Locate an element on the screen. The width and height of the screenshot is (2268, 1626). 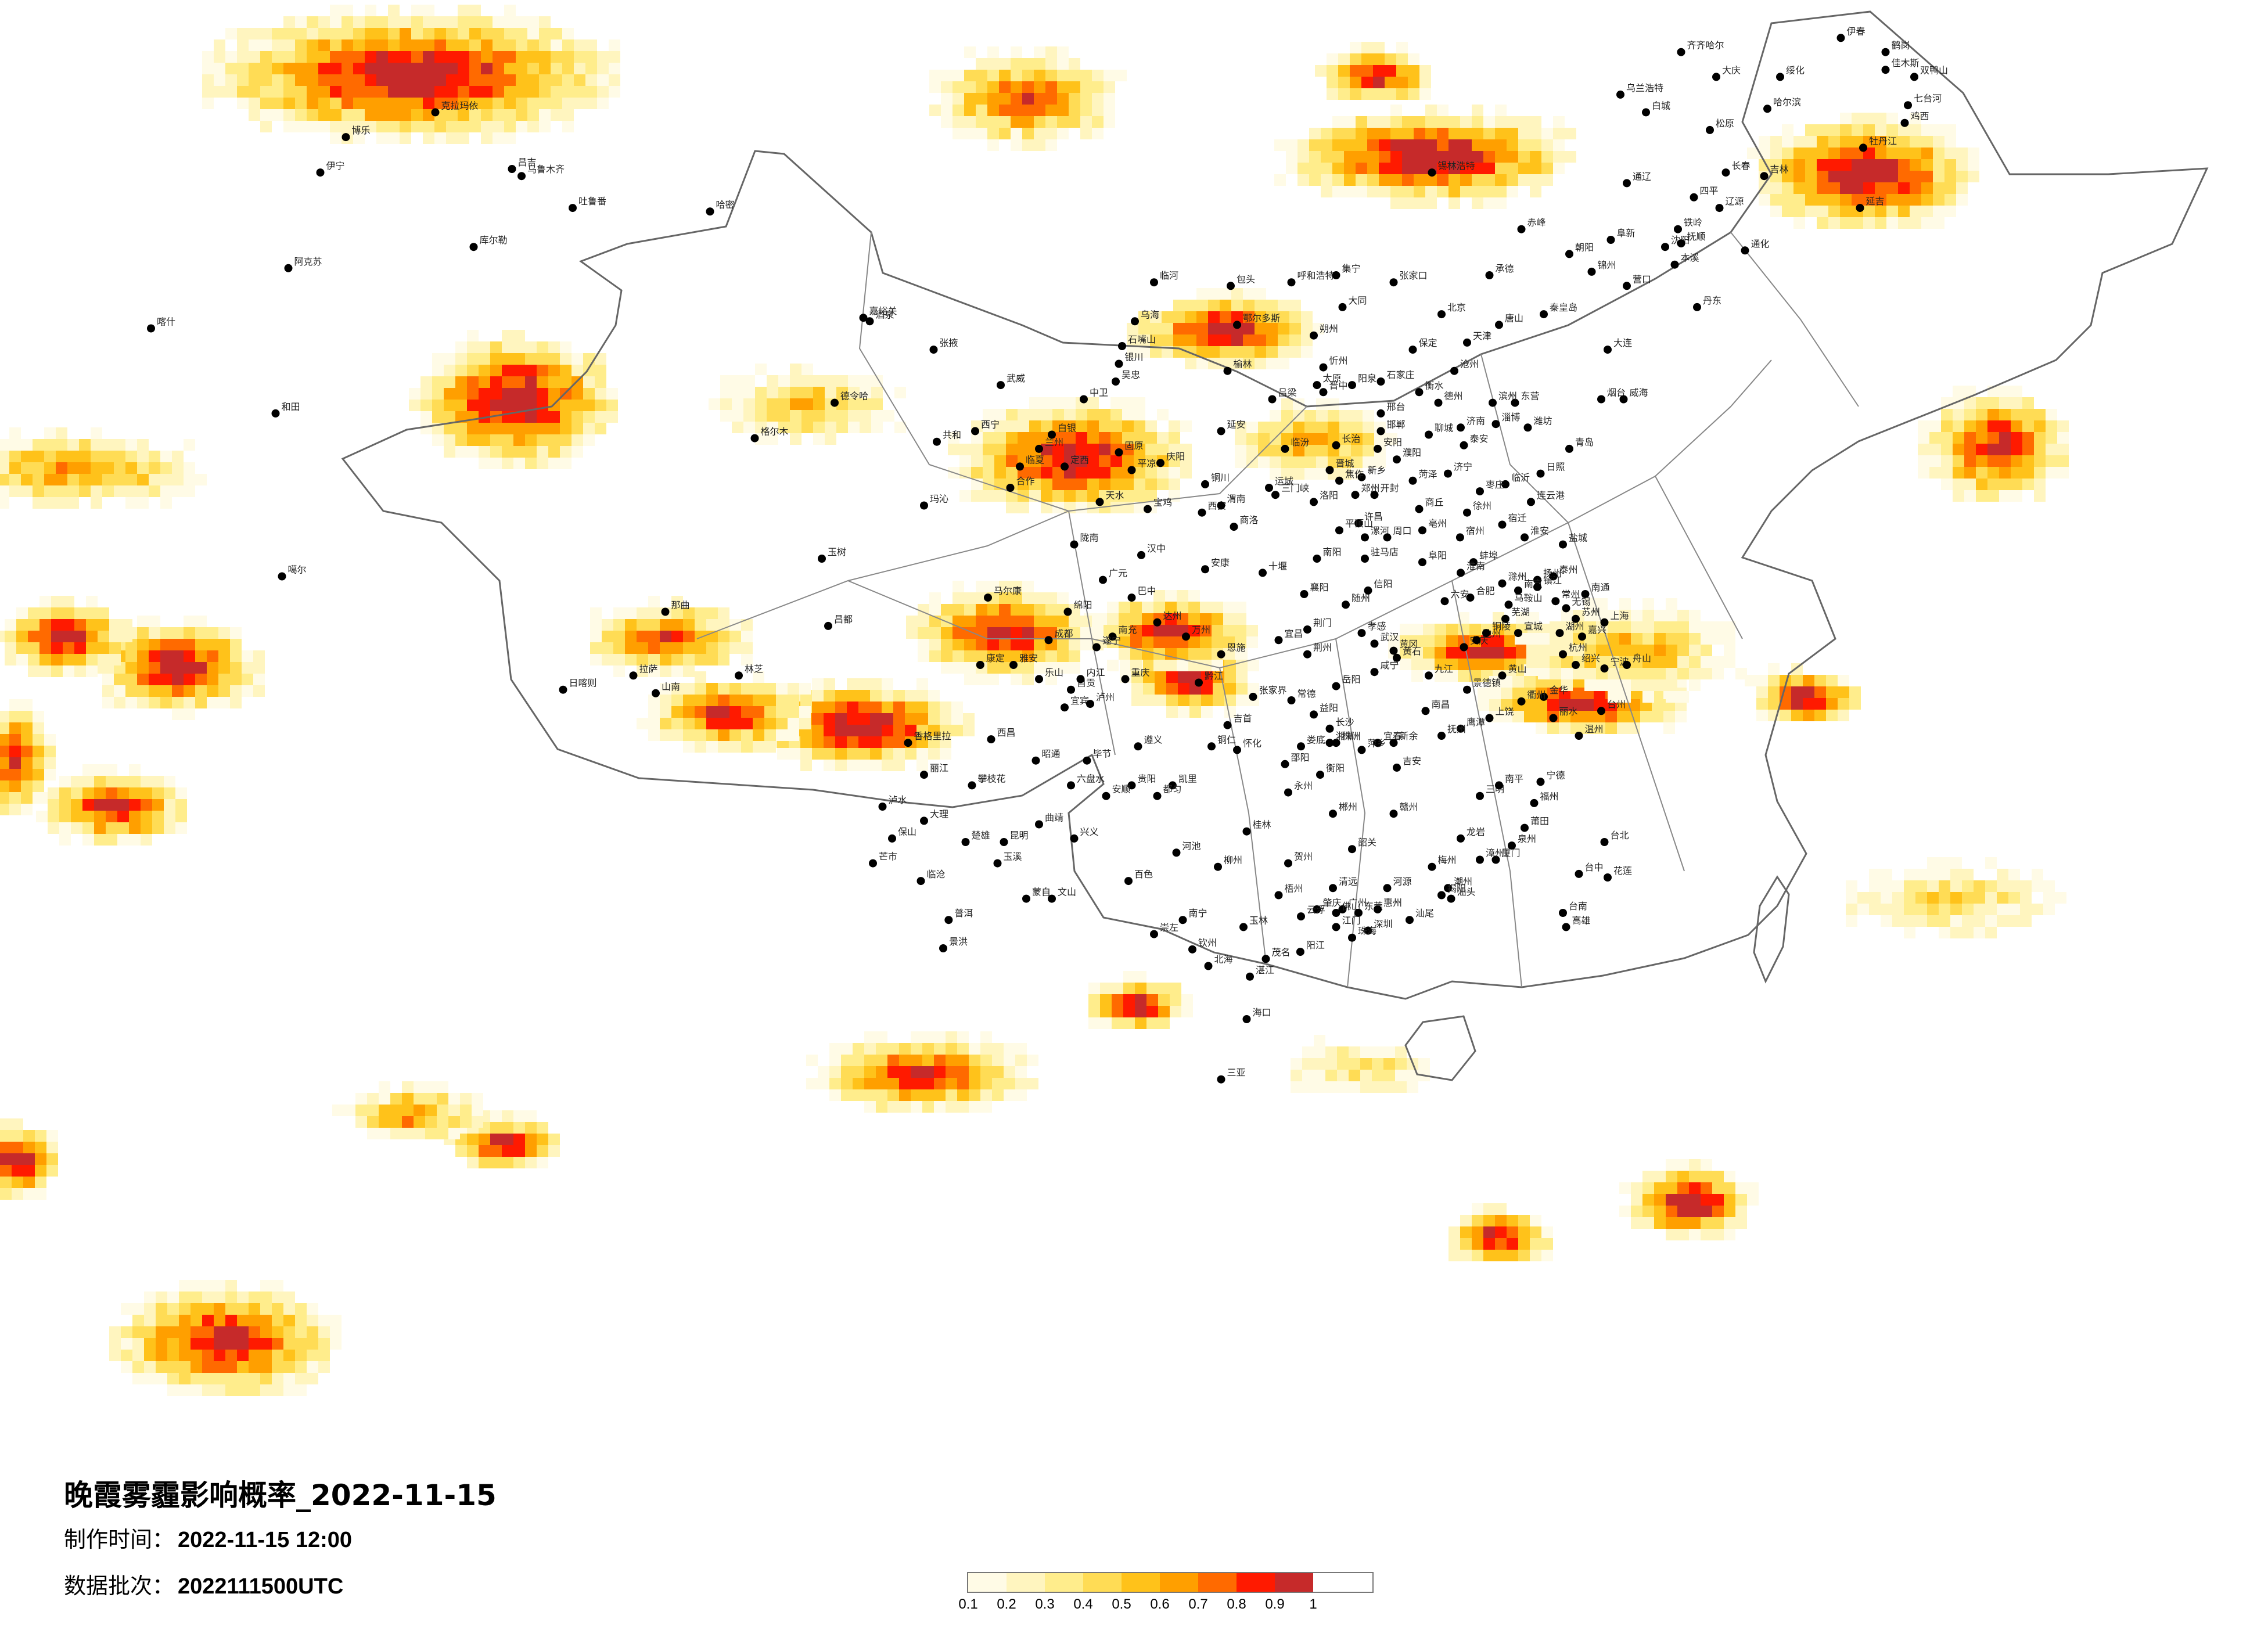
city-label: 十堰 is located at coordinates (1277, 565).